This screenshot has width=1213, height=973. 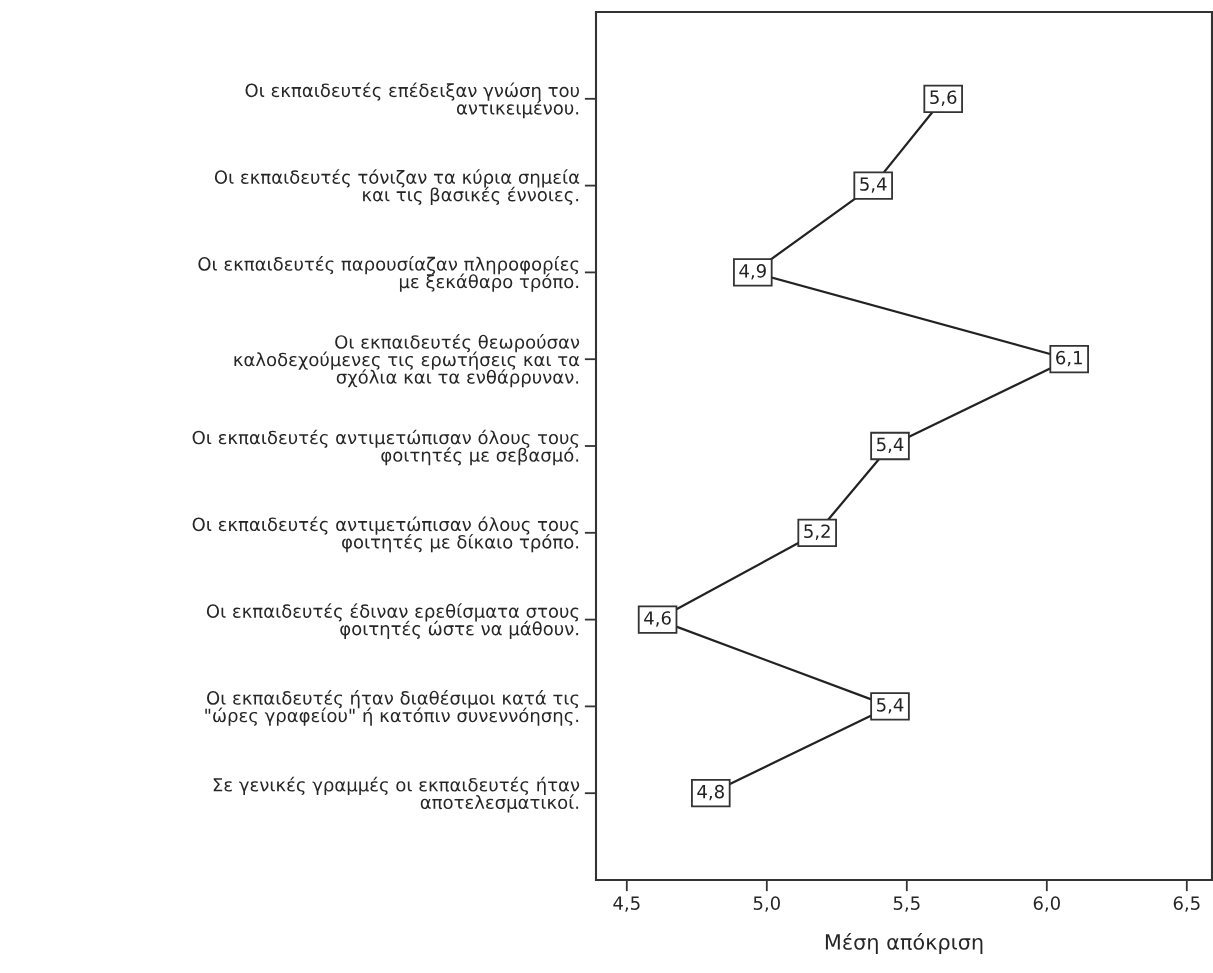 I want to click on data-label: 5,6, so click(x=943, y=98).